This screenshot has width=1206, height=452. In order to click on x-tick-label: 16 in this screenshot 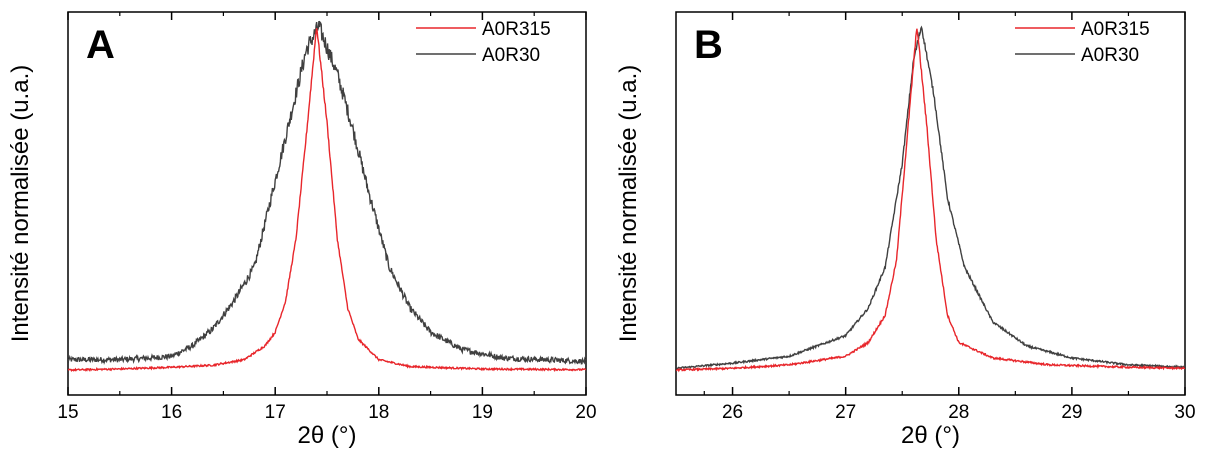, I will do `click(171, 412)`.